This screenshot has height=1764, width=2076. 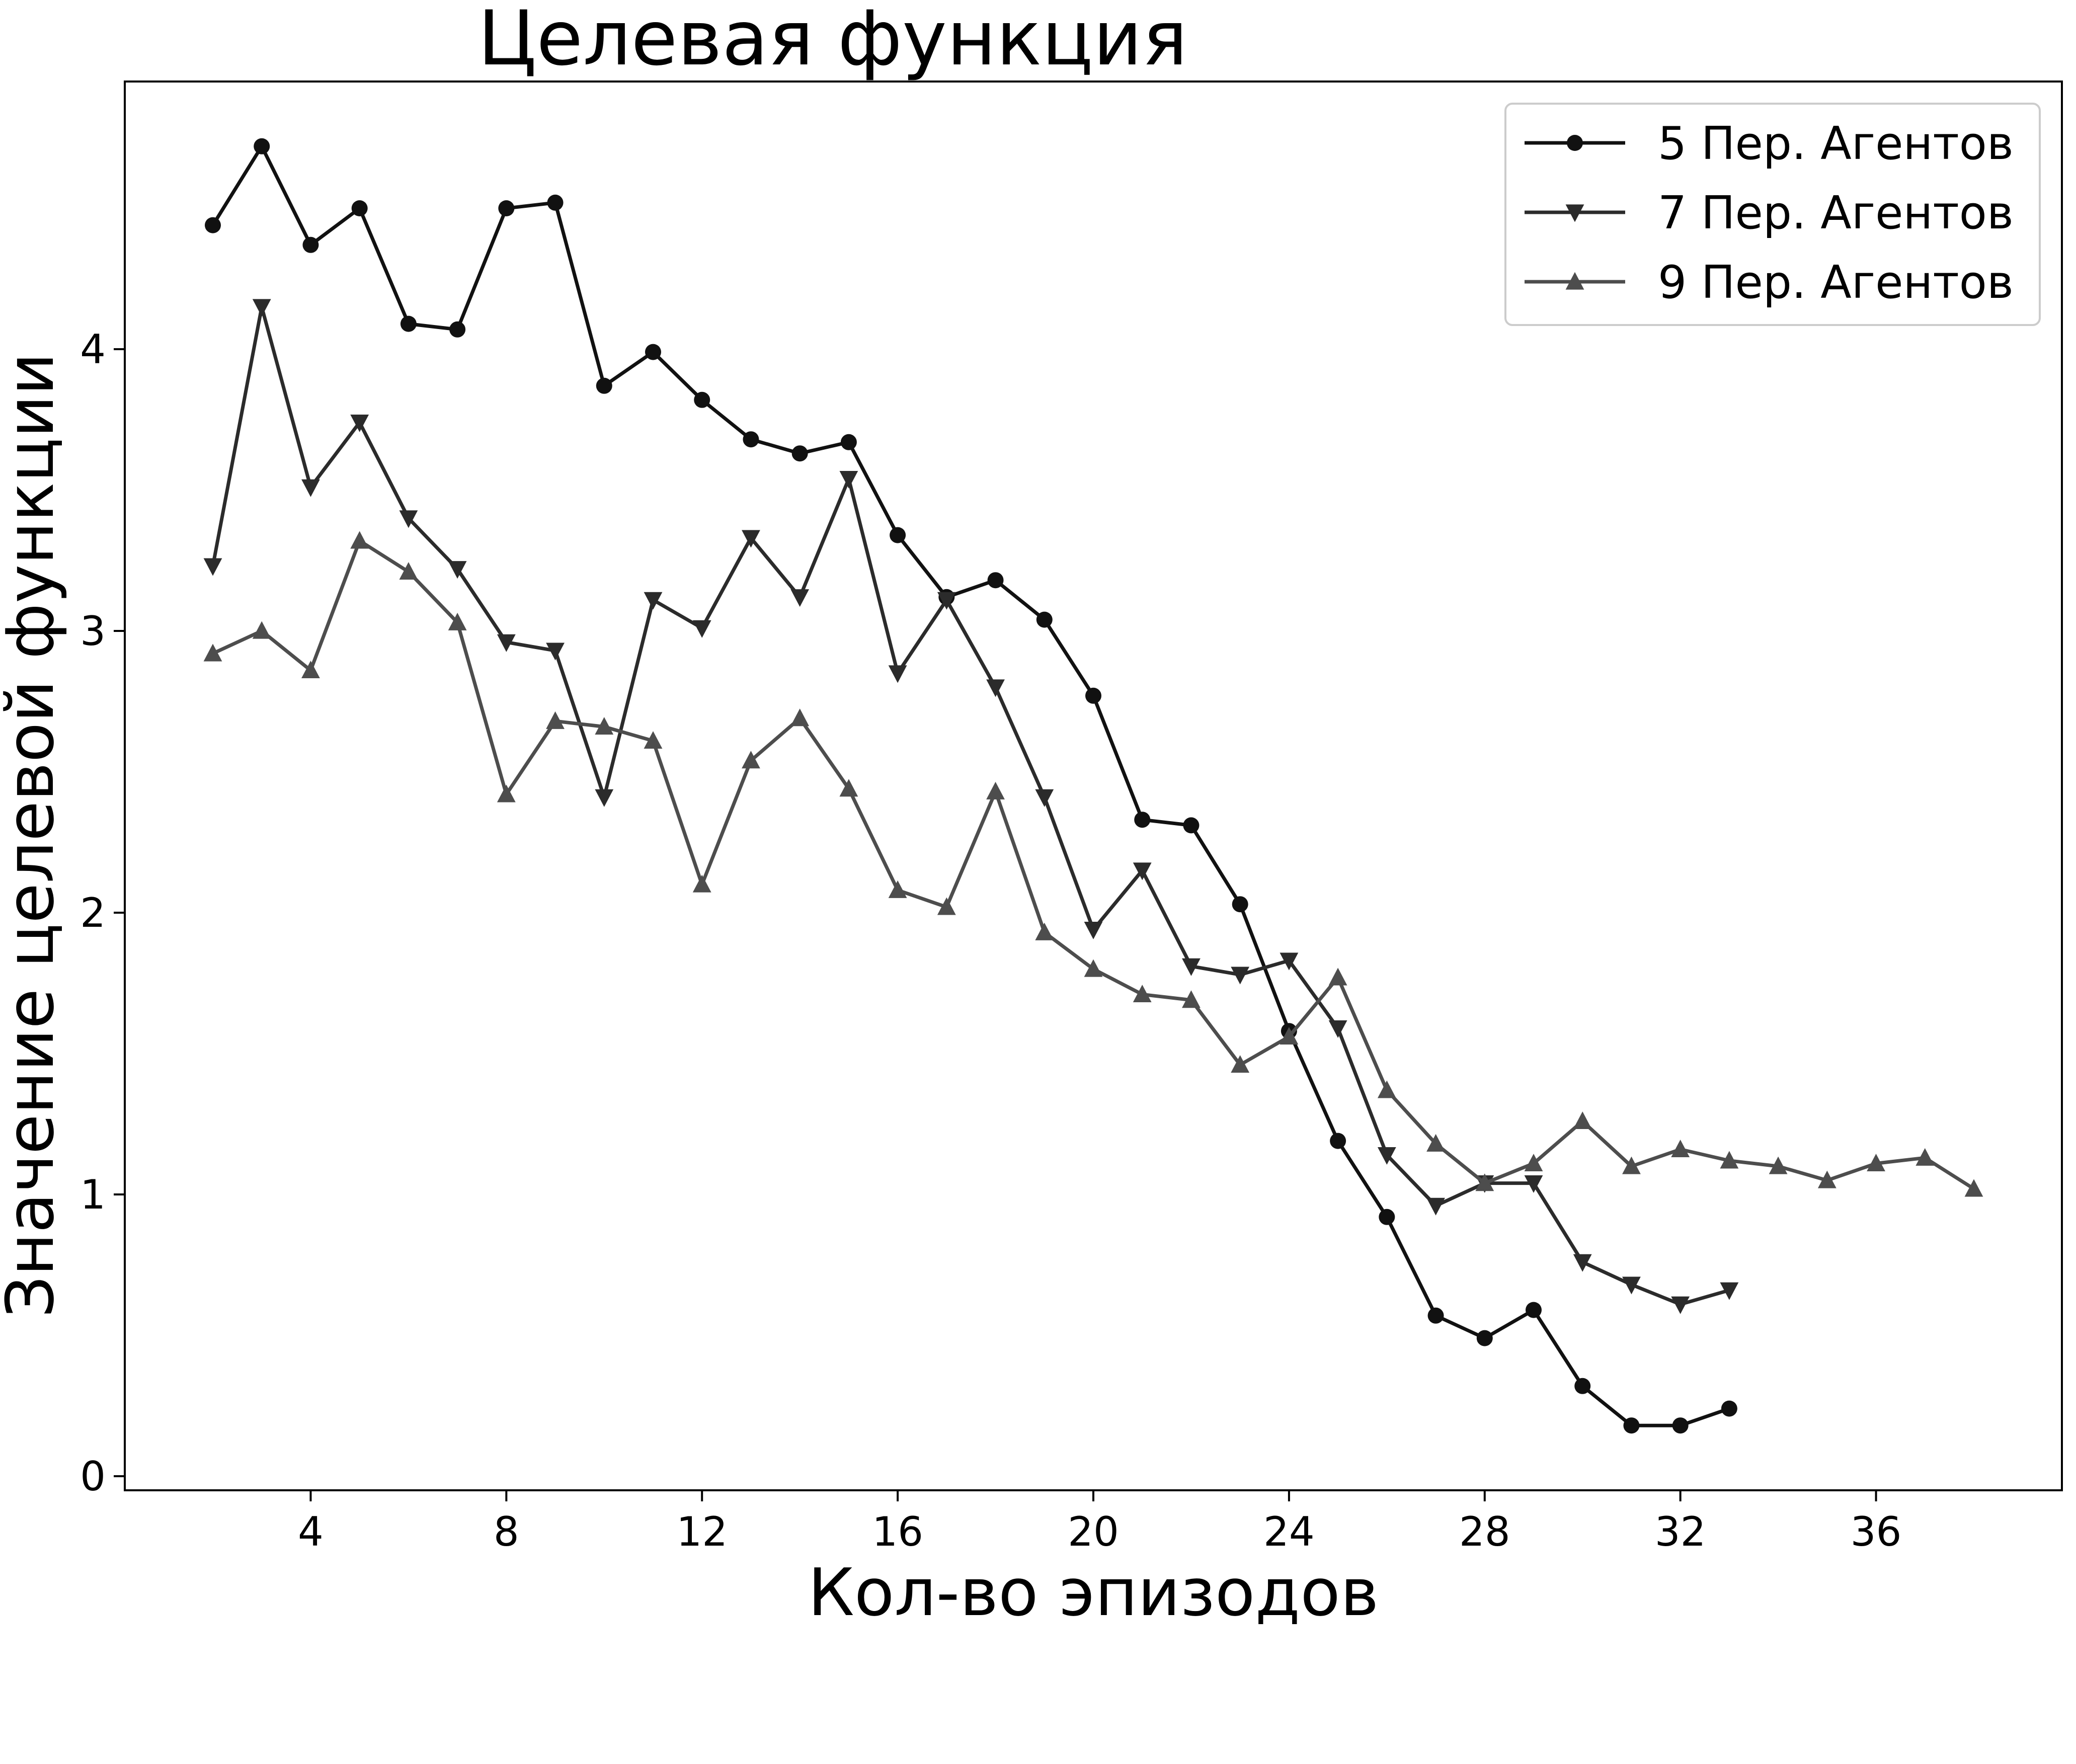 I want to click on x-tick-label: 4, so click(x=311, y=1531).